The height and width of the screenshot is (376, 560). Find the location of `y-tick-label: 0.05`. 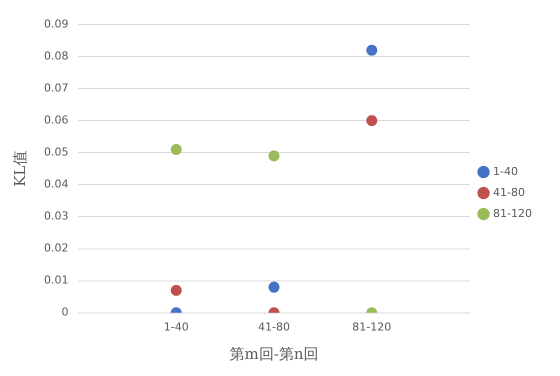

y-tick-label: 0.05 is located at coordinates (56, 152).